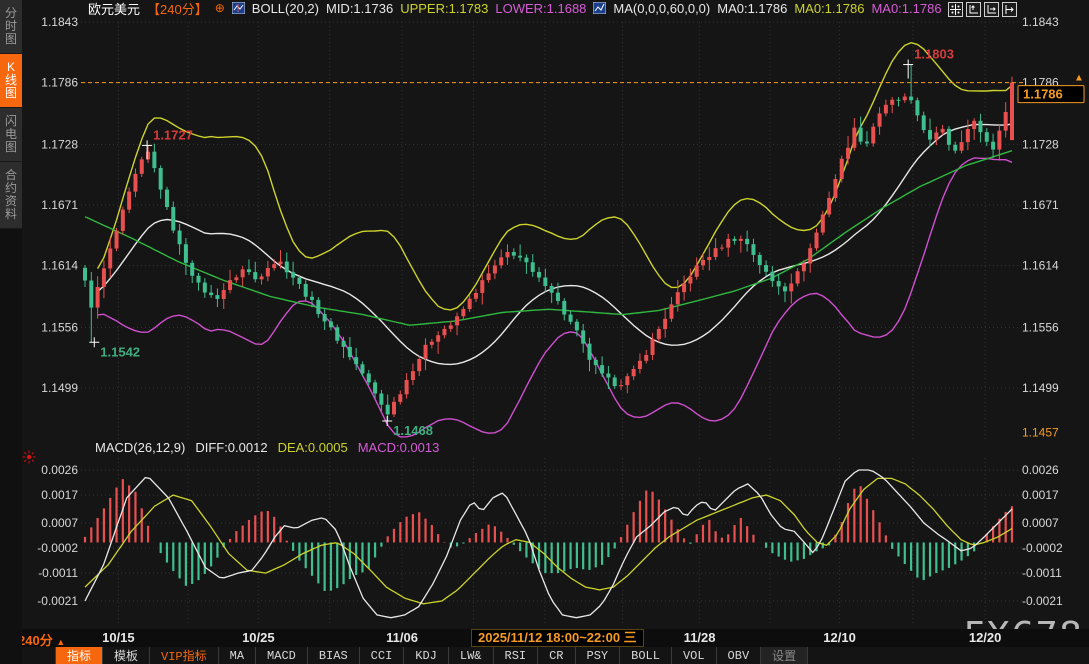 This screenshot has height=664, width=1089. I want to click on price-axis-label-right: 1.1556, so click(1040, 327).